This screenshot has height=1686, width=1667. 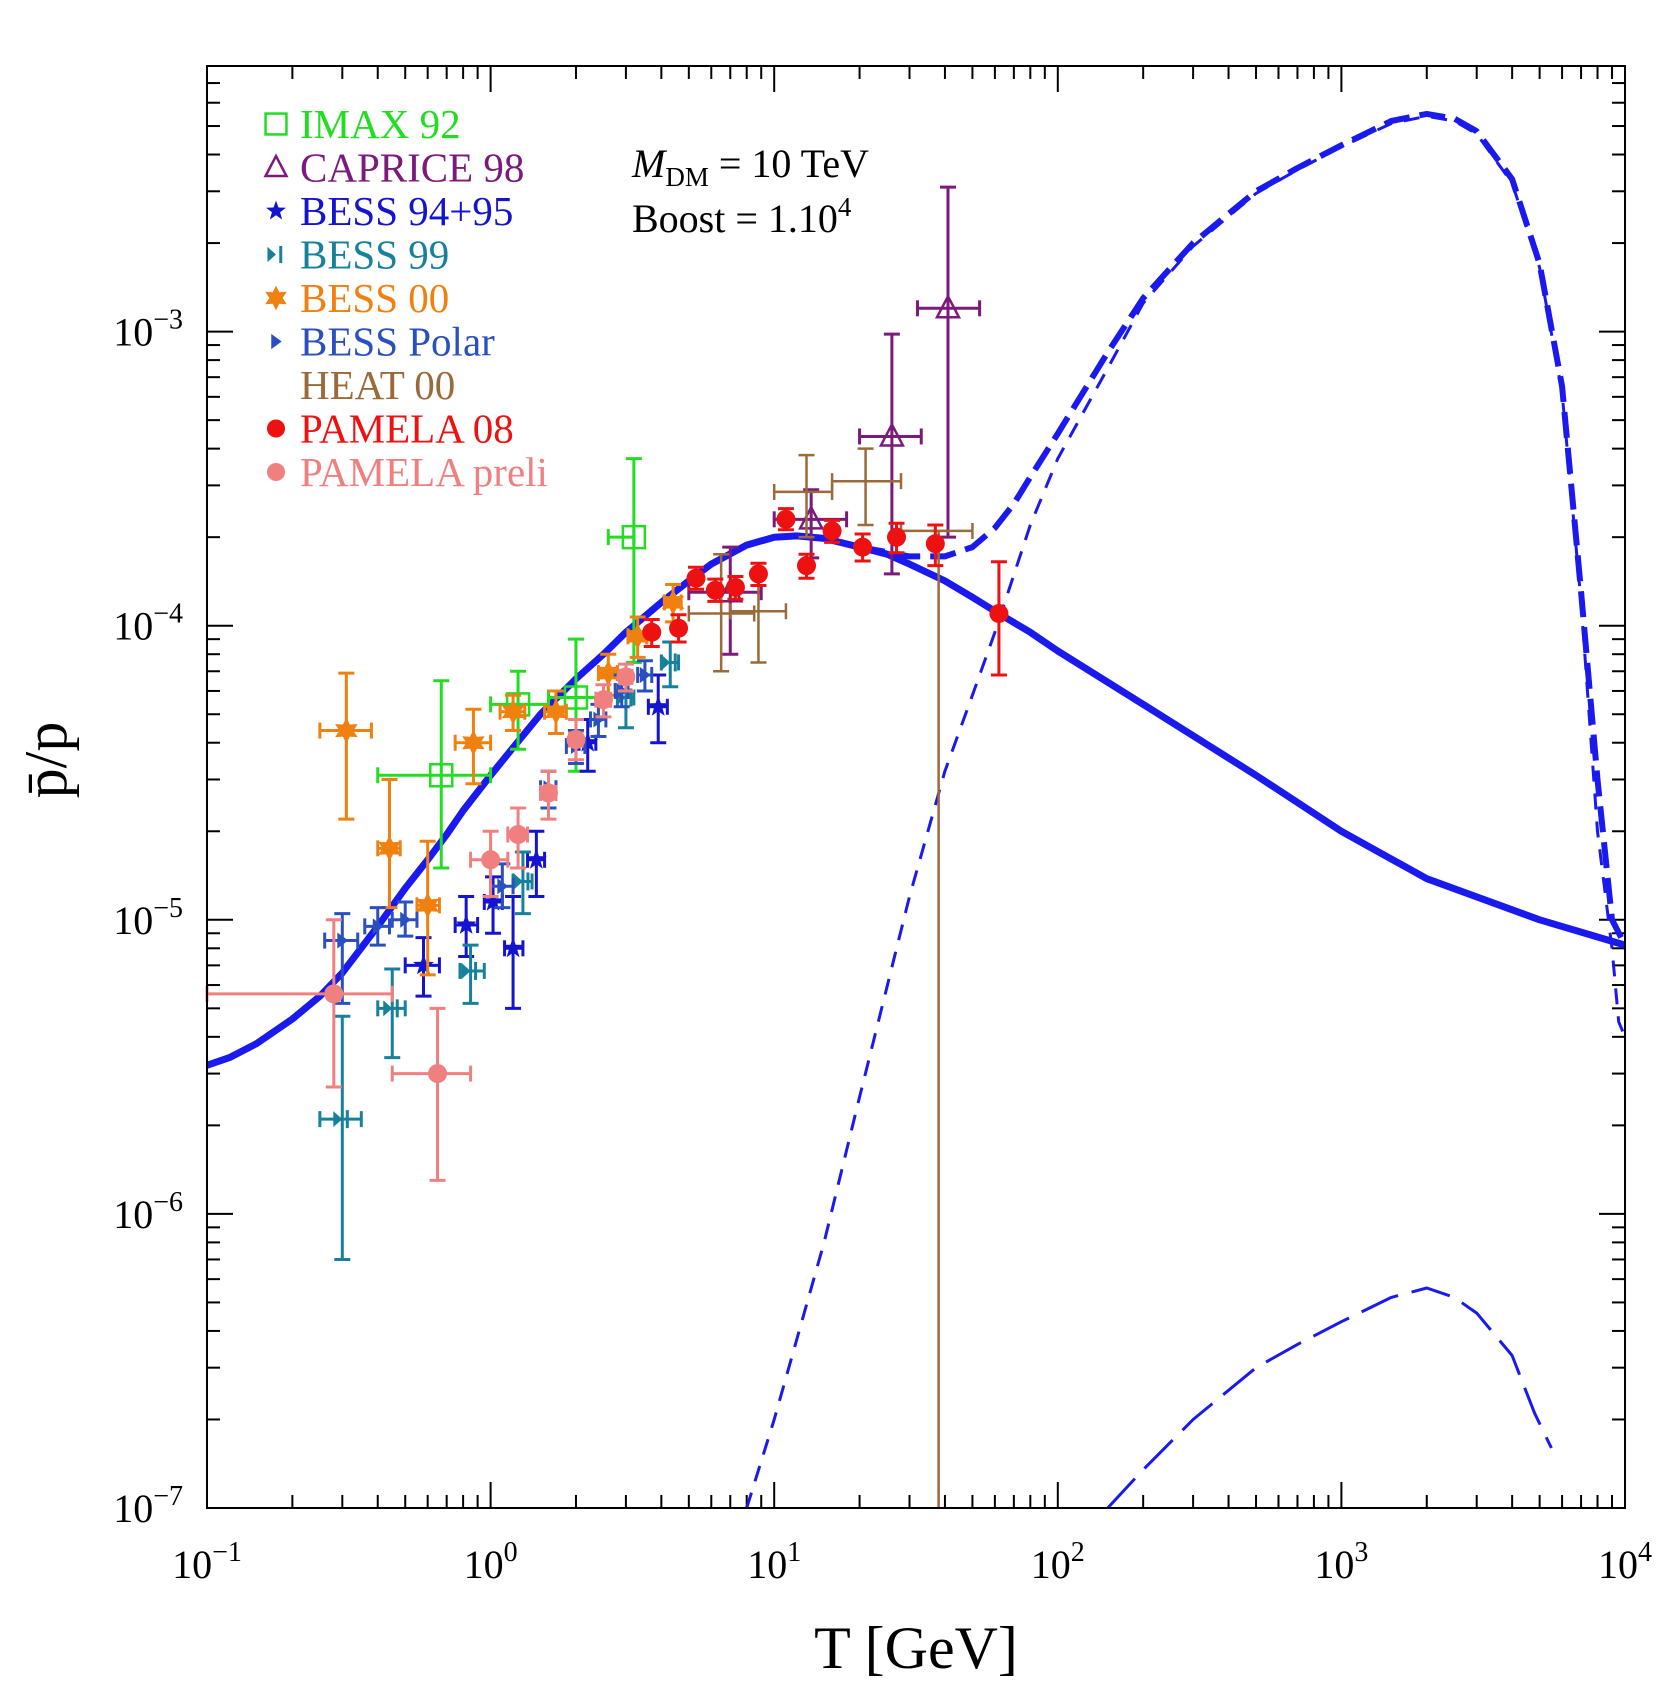 I want to click on y-tick-label: 10⁻⁵, so click(x=148, y=918).